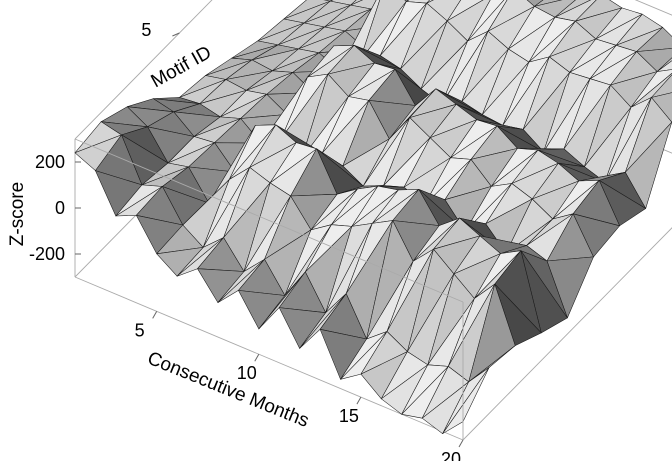  Describe the element at coordinates (17, 214) in the screenshot. I see `z-axis-title: Z-score` at that location.